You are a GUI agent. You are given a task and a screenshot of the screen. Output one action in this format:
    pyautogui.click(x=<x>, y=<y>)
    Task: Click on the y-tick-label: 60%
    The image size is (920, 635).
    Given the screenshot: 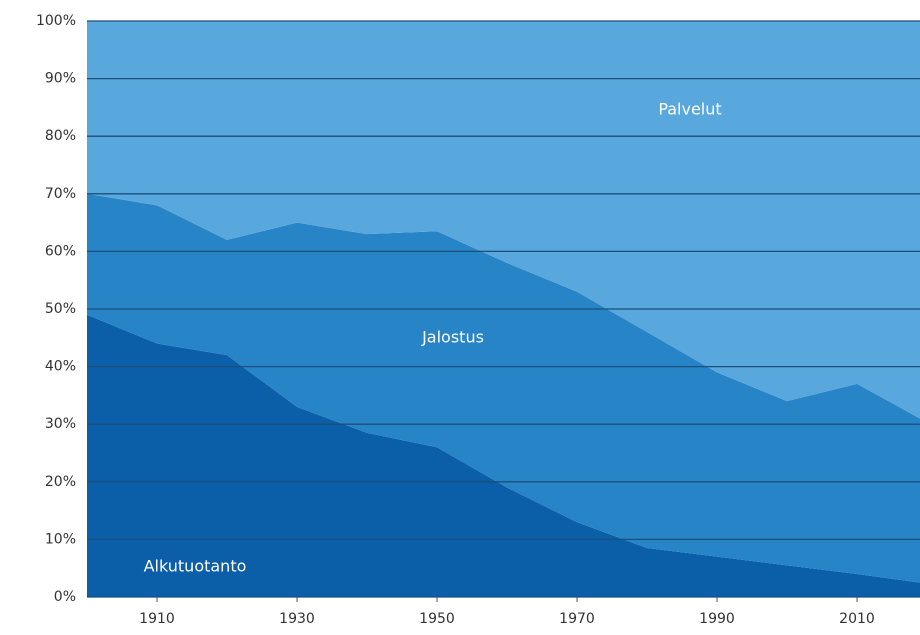 What is the action you would take?
    pyautogui.click(x=60, y=251)
    